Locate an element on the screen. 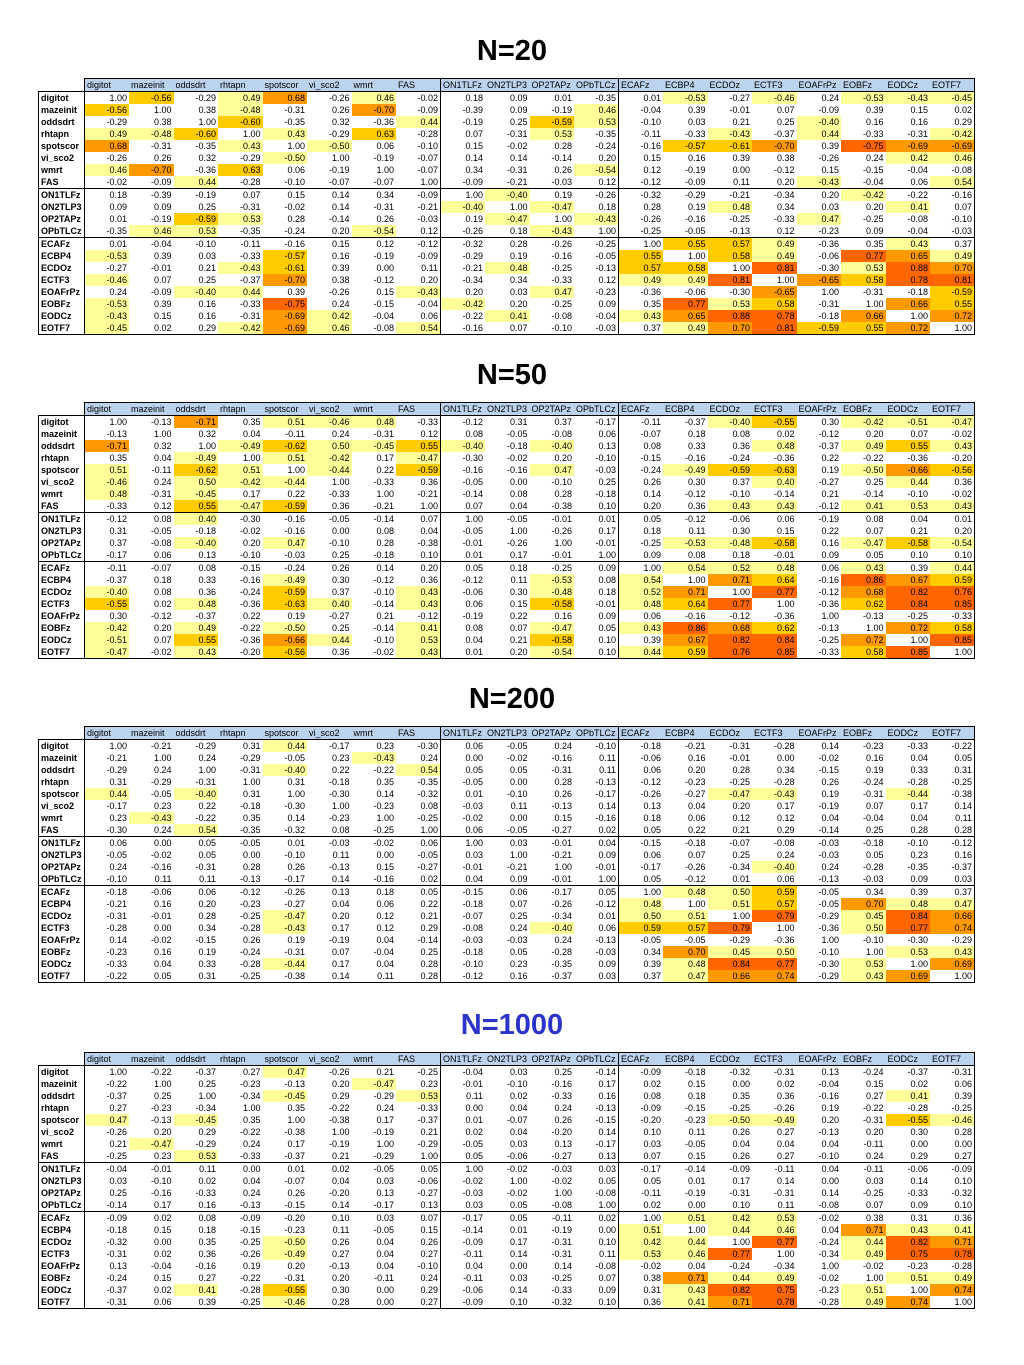  matrix-cell: 0.06 is located at coordinates (685, 818).